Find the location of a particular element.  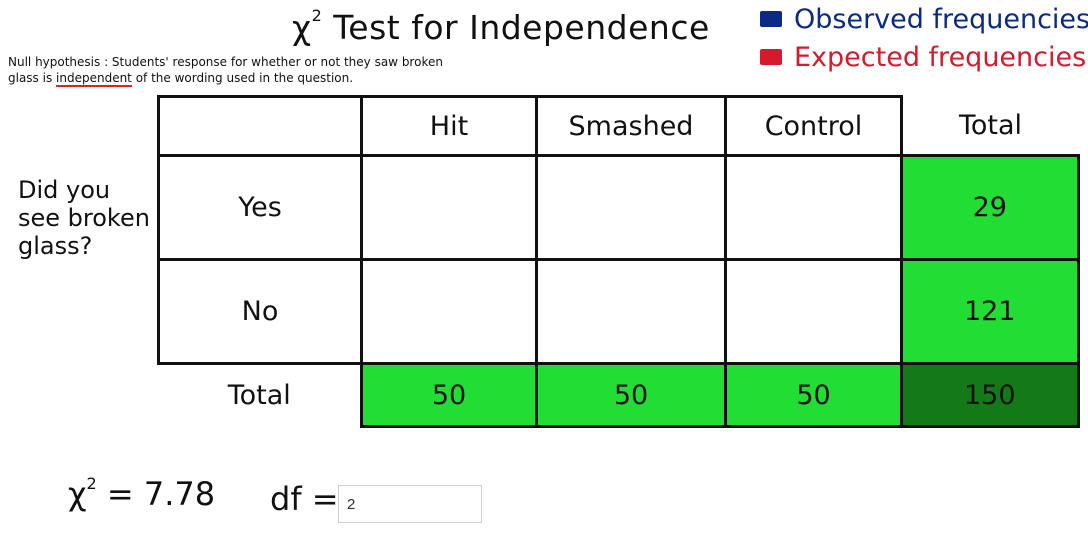

legend-expected-label: Expected frequencies is located at coordinates (940, 57).